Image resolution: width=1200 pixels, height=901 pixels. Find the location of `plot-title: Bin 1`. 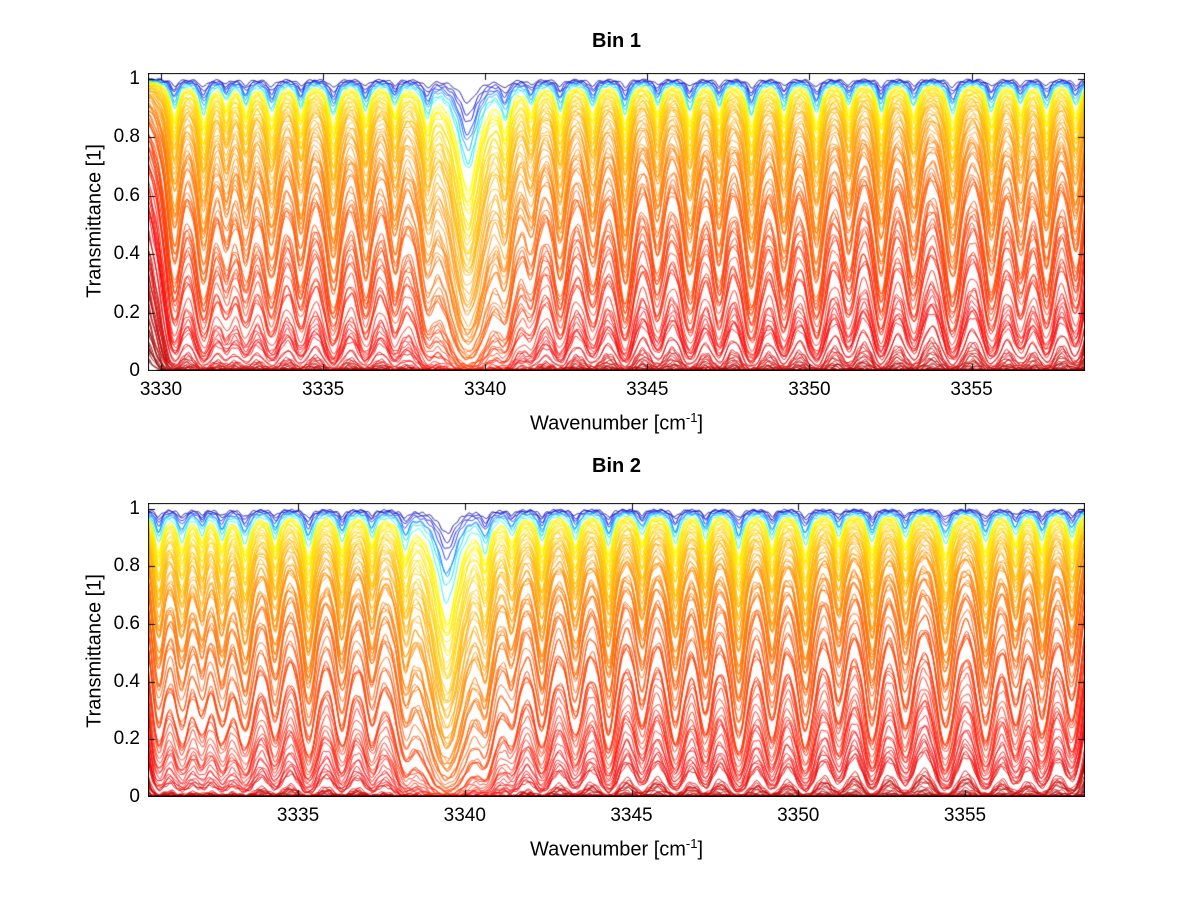

plot-title: Bin 1 is located at coordinates (616, 41).